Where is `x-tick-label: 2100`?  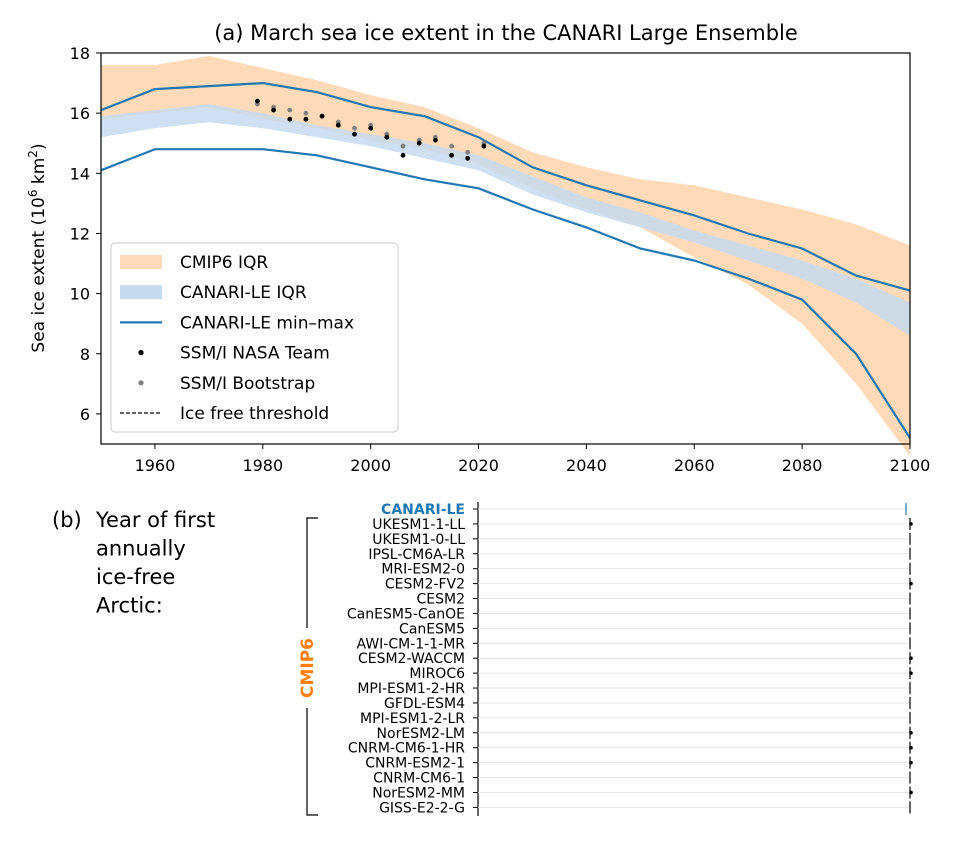
x-tick-label: 2100 is located at coordinates (910, 465).